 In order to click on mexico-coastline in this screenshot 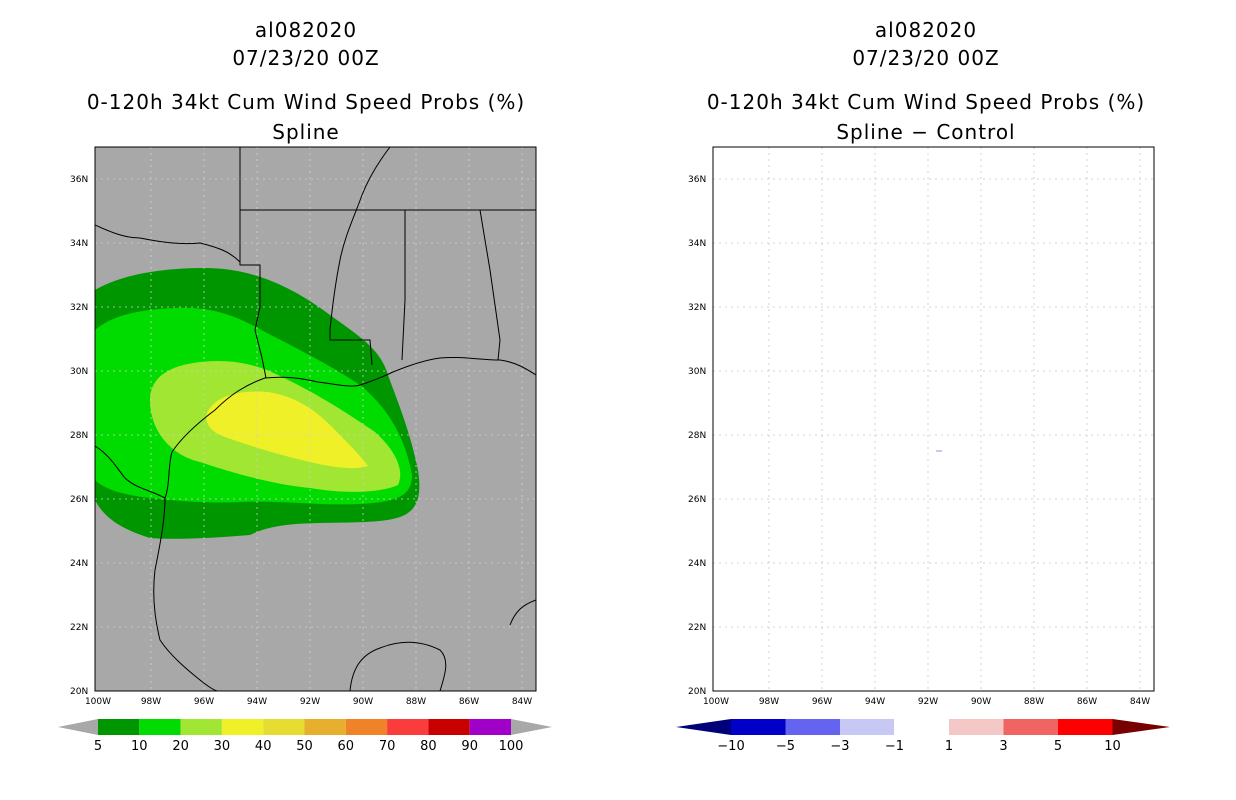, I will do `click(186, 594)`.